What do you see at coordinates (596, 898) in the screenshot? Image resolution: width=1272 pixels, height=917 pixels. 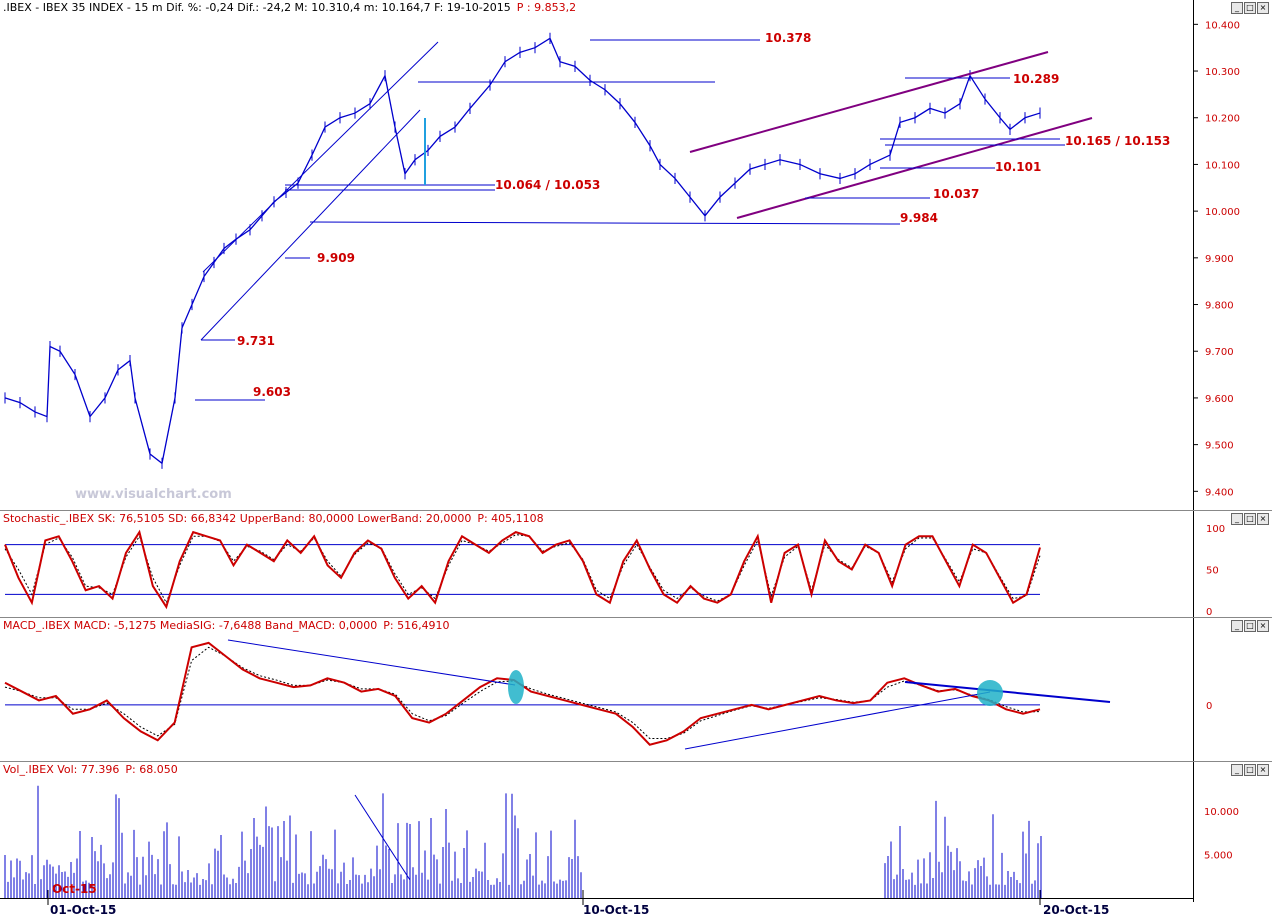 I see `date-axis-line` at bounding box center [596, 898].